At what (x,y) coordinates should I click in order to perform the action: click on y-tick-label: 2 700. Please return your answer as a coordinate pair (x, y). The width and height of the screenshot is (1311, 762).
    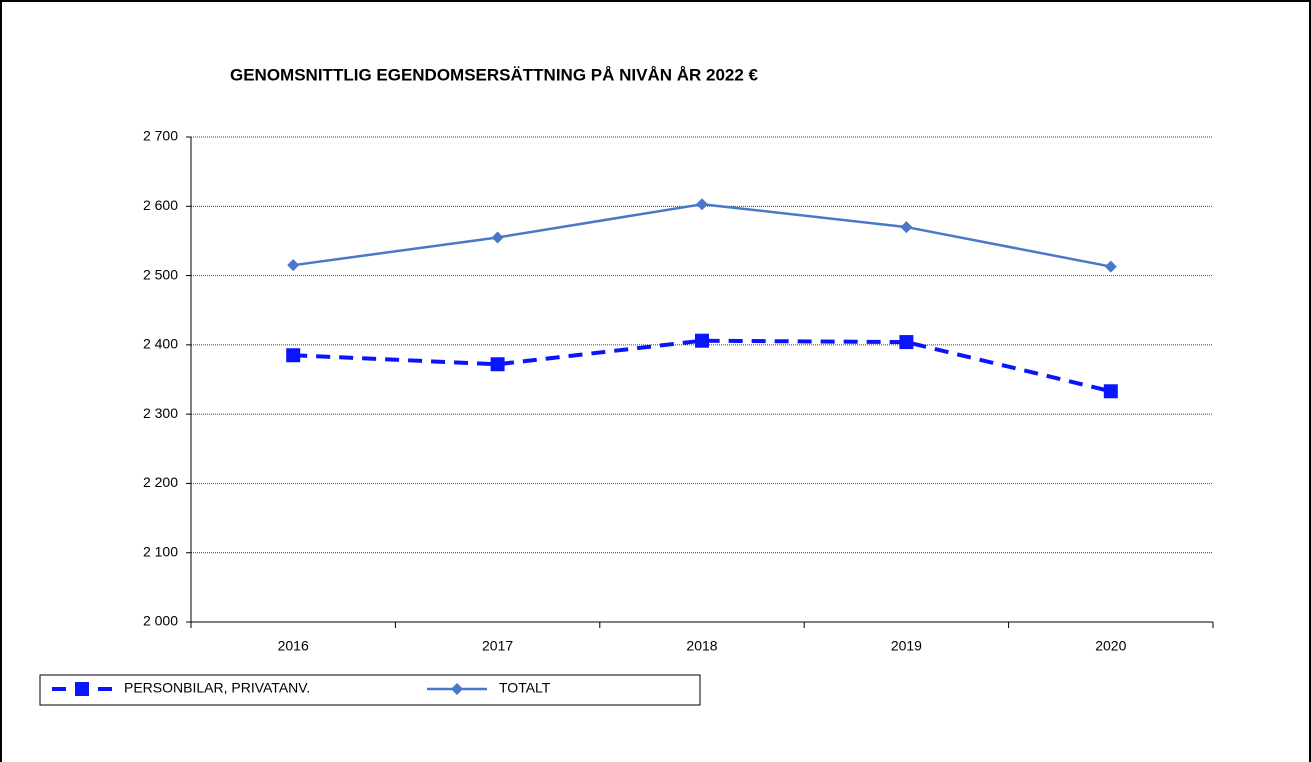
    Looking at the image, I should click on (160, 136).